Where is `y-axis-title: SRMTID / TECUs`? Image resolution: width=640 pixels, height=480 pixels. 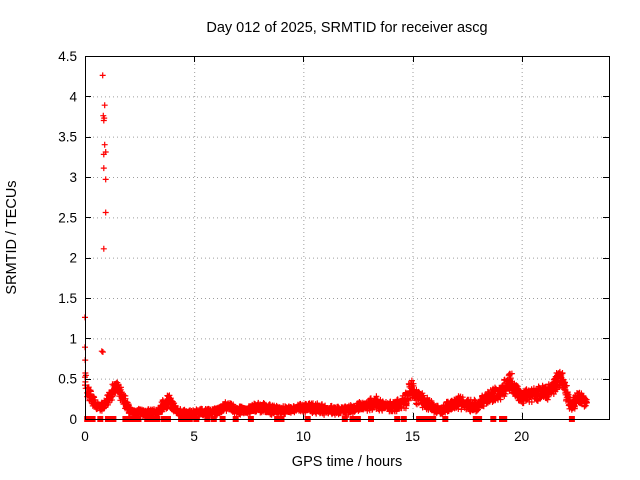 y-axis-title: SRMTID / TECUs is located at coordinates (12, 237).